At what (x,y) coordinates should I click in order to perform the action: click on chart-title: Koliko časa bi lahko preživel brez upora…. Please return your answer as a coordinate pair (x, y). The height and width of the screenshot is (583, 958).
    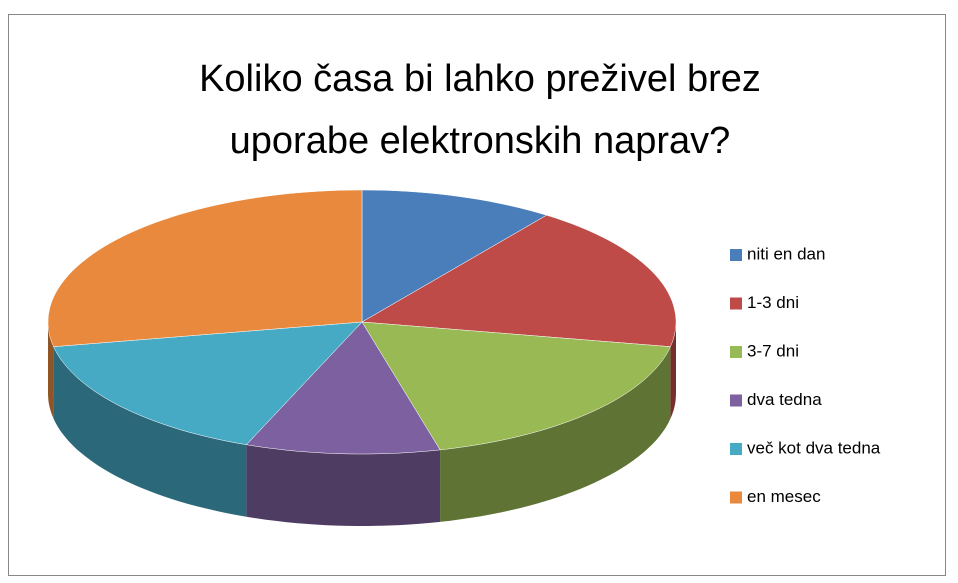
    Looking at the image, I should click on (480, 110).